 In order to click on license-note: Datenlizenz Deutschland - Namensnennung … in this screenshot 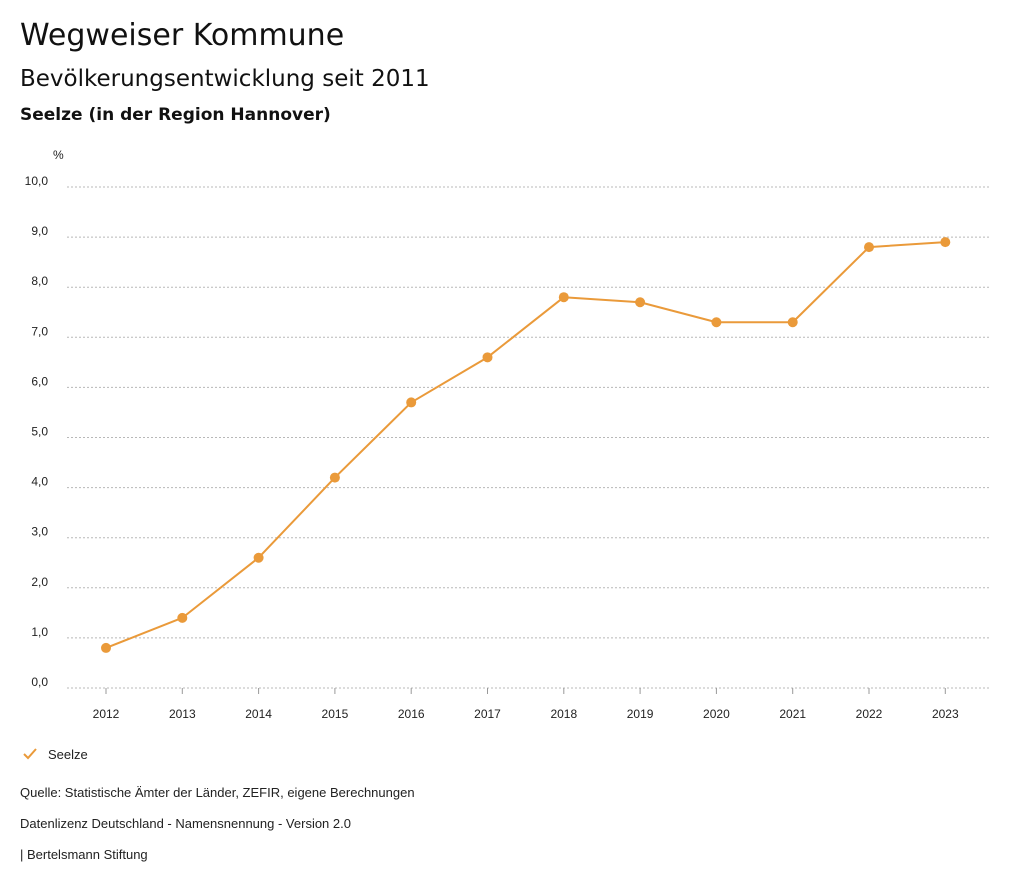, I will do `click(185, 823)`.